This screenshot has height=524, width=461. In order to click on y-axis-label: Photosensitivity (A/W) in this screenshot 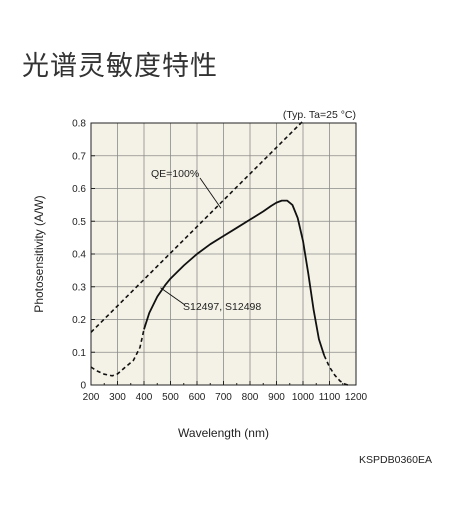, I will do `click(39, 253)`.